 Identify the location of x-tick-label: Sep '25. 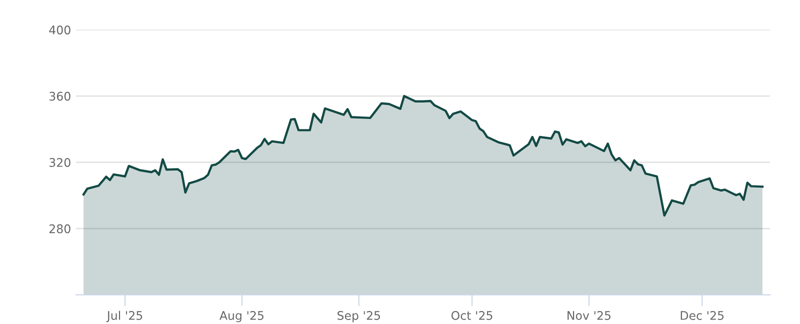
(359, 316).